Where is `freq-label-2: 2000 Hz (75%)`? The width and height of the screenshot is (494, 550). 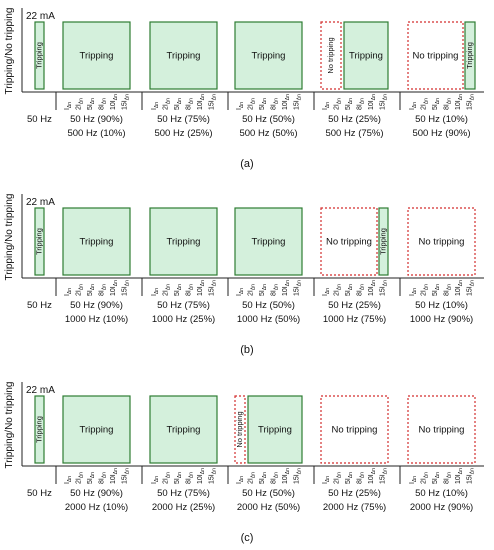
freq-label-2: 2000 Hz (75%) is located at coordinates (354, 507).